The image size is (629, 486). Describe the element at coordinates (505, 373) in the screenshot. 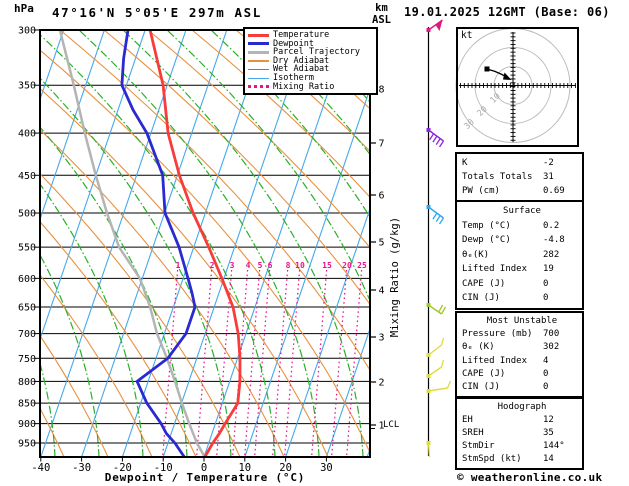

I see `stat-row-mu-cape: CAPE (J) 0` at that location.